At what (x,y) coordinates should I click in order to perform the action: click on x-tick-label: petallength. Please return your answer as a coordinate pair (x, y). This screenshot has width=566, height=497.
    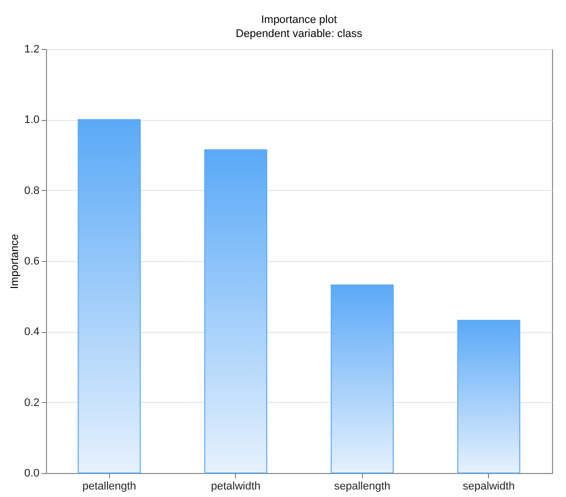
    Looking at the image, I should click on (109, 486).